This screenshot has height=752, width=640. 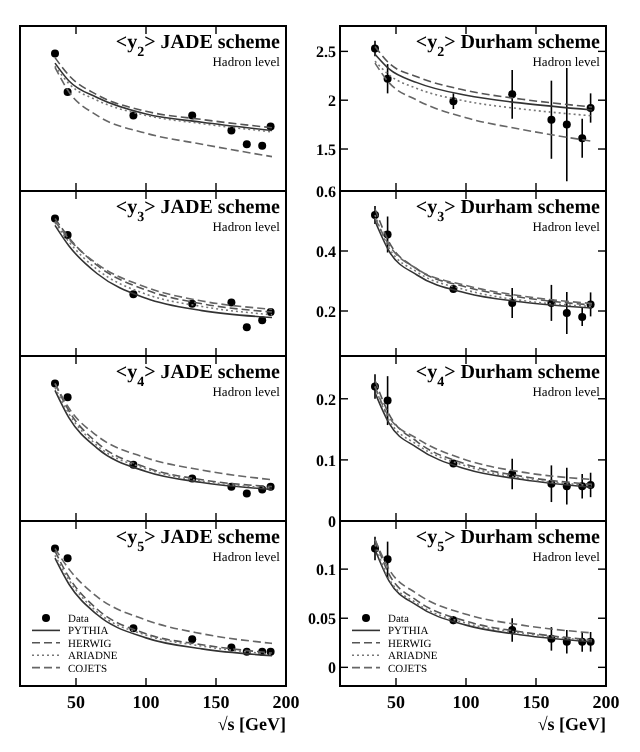 I want to click on text: <y$_{2}$> Durham scheme, so click(x=508, y=46).